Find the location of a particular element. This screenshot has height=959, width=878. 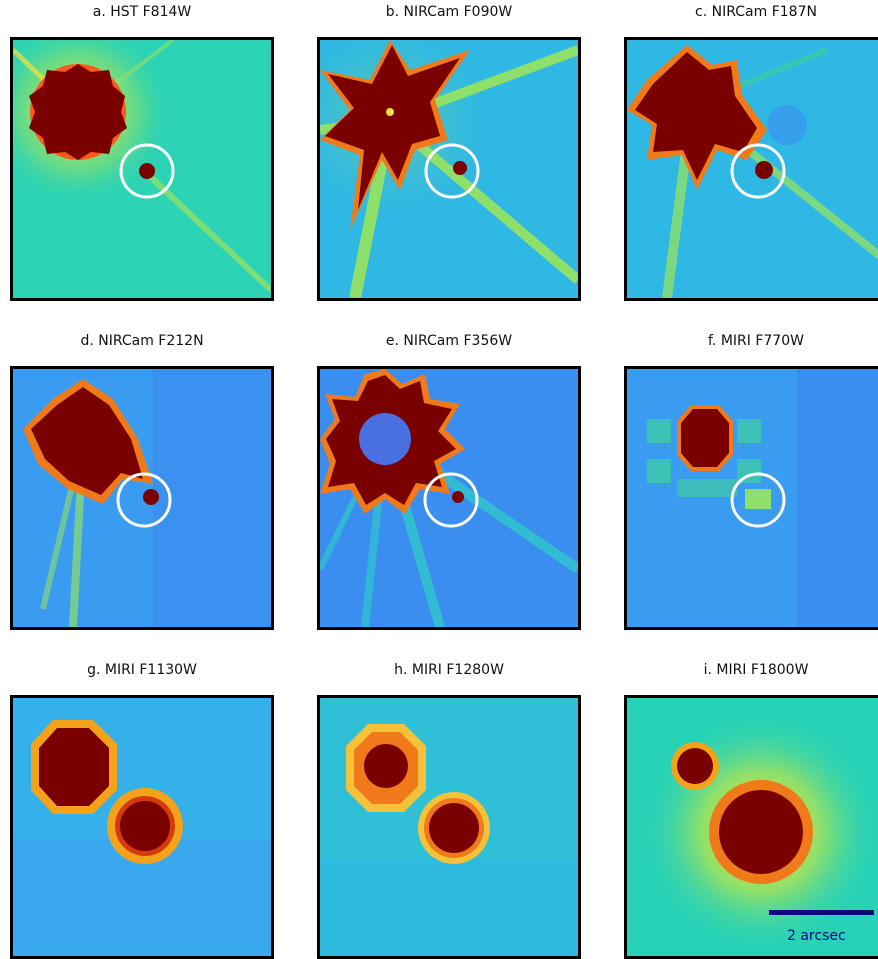

panel-g-title: g. MIRI F1130W is located at coordinates (142, 670).